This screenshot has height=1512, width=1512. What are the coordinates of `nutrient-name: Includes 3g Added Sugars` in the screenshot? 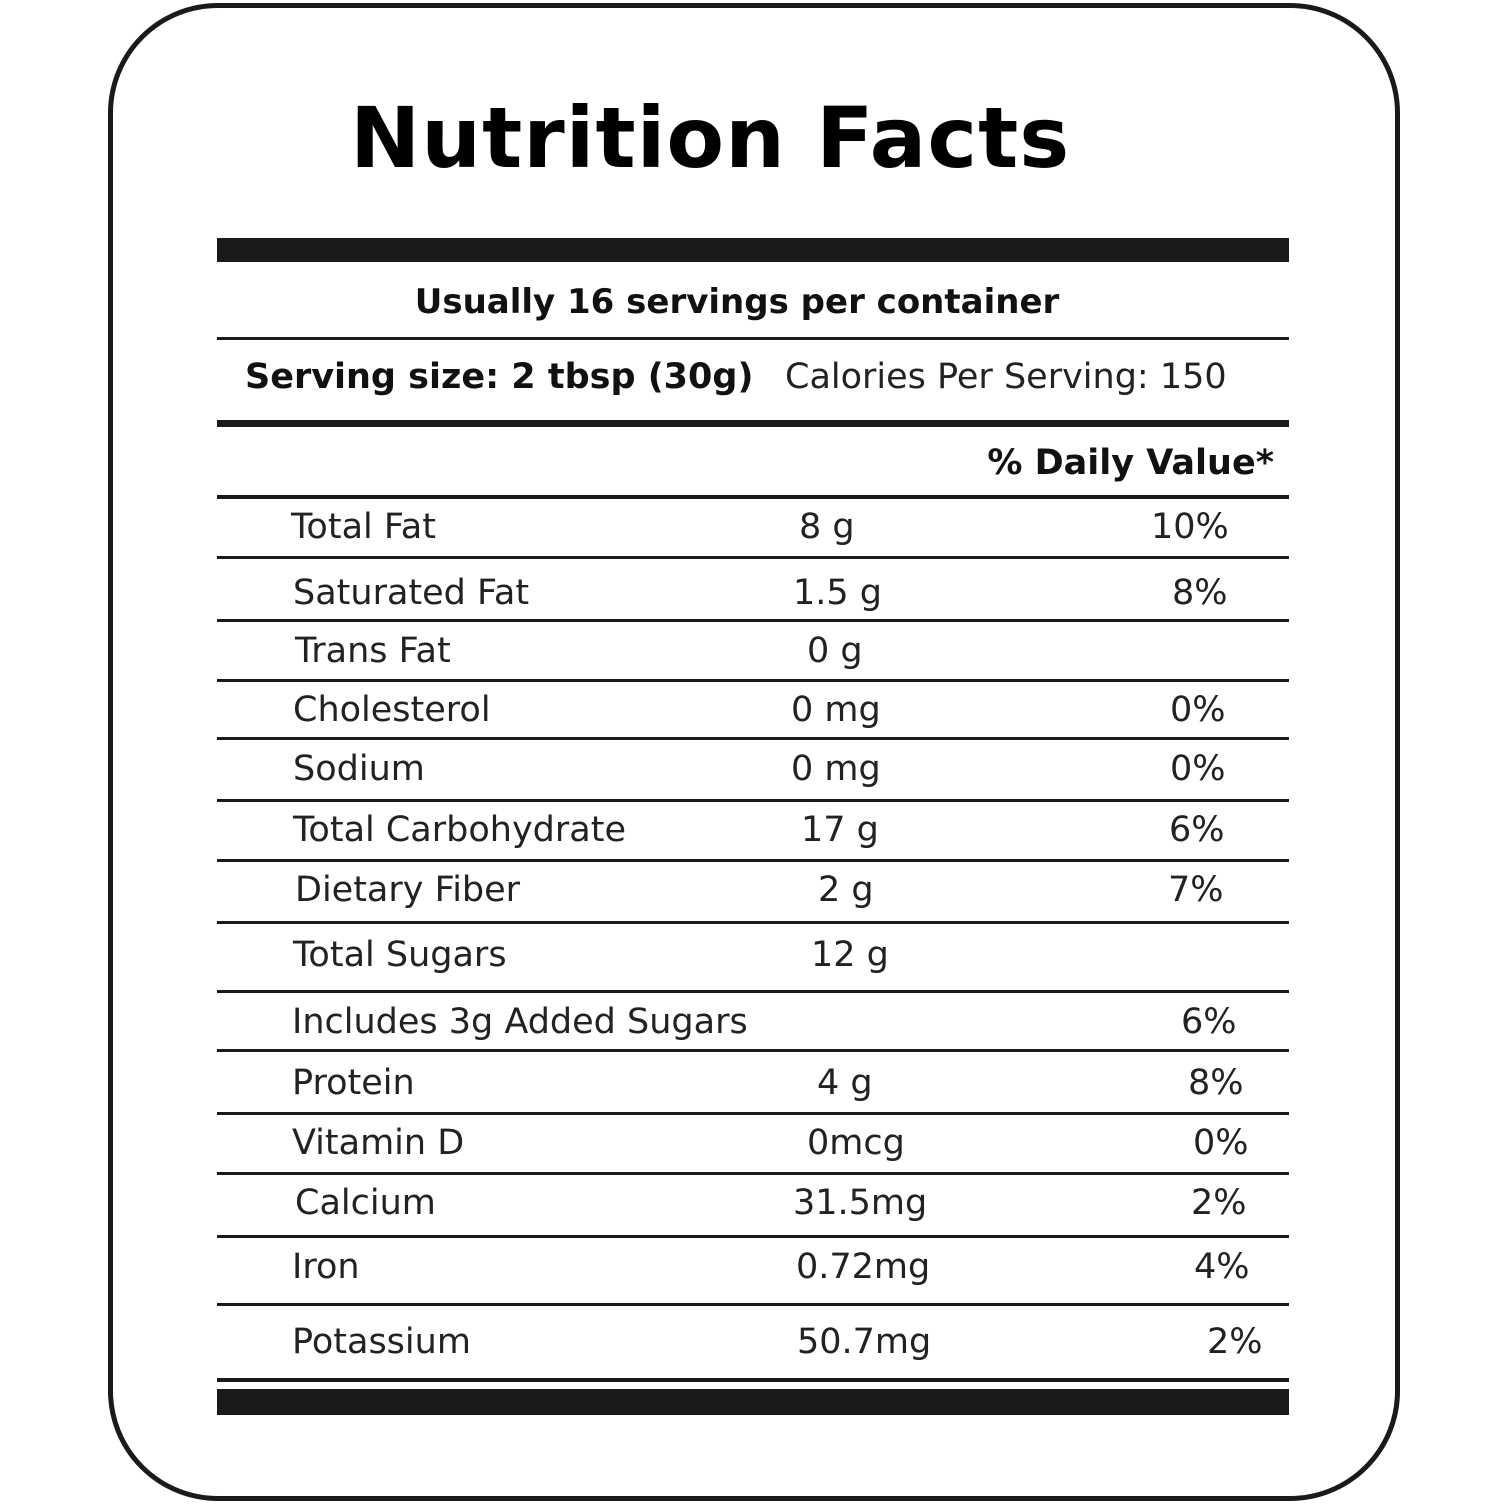 It's located at (520, 1022).